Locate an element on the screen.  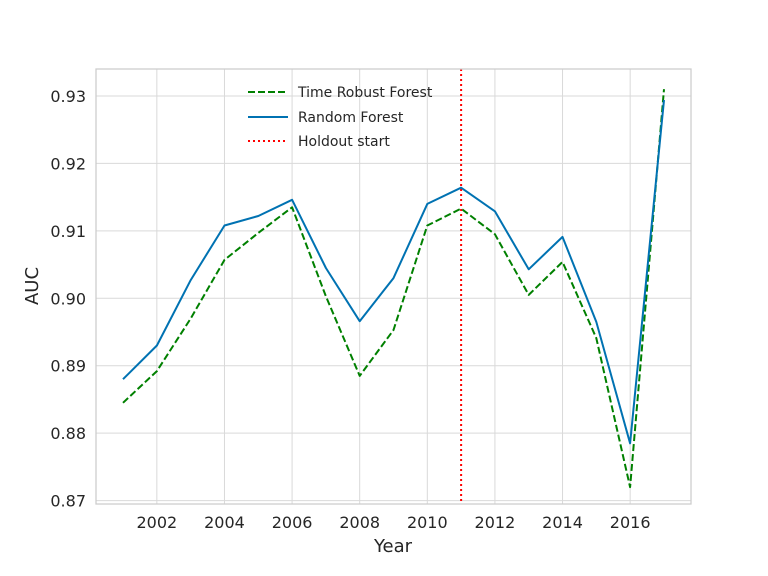
y-tick-label: 0.89 is located at coordinates (68, 366).